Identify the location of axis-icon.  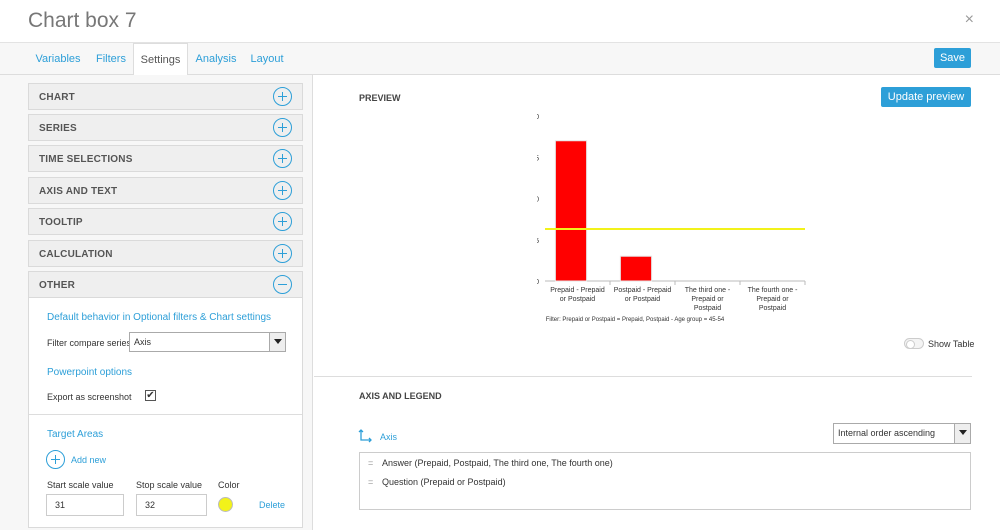
(365, 436).